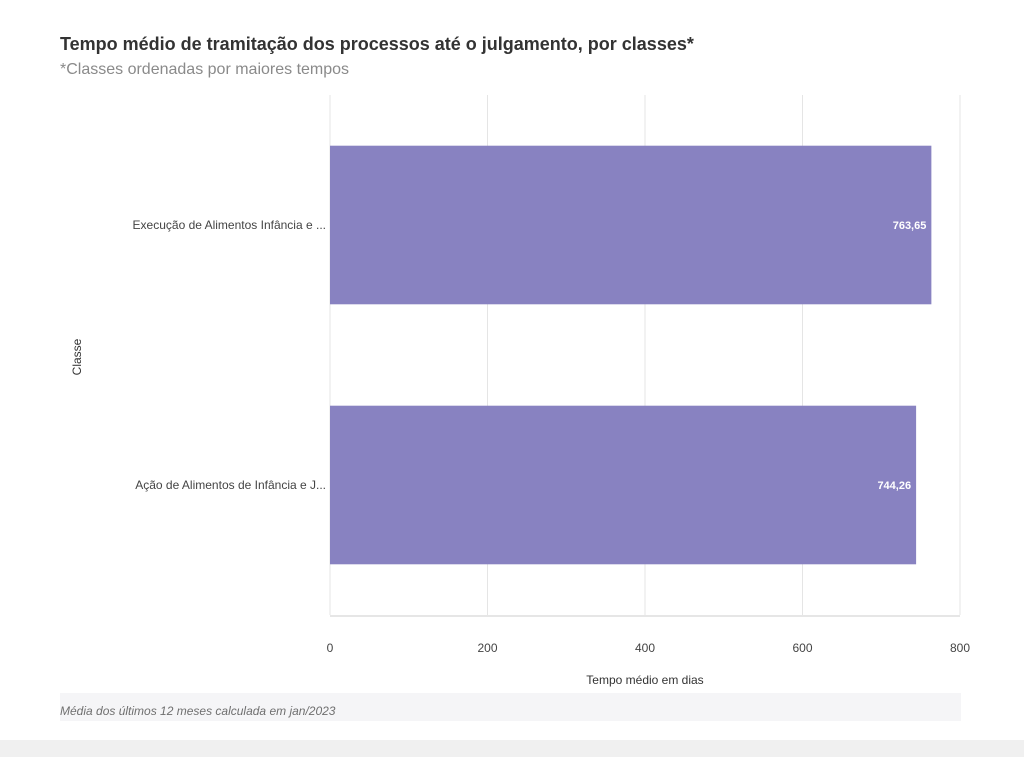 The width and height of the screenshot is (1024, 757). Describe the element at coordinates (960, 648) in the screenshot. I see `x-tick-label-4: 800` at that location.